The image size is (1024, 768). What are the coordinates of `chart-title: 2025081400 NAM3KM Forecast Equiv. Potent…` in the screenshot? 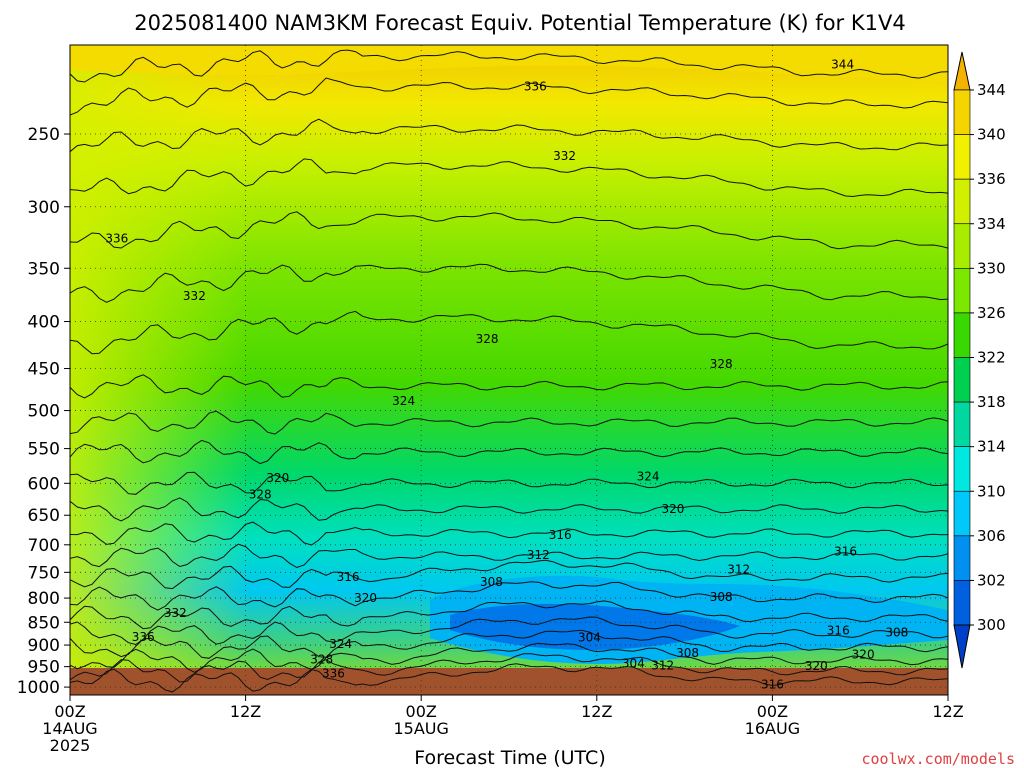 It's located at (519, 23).